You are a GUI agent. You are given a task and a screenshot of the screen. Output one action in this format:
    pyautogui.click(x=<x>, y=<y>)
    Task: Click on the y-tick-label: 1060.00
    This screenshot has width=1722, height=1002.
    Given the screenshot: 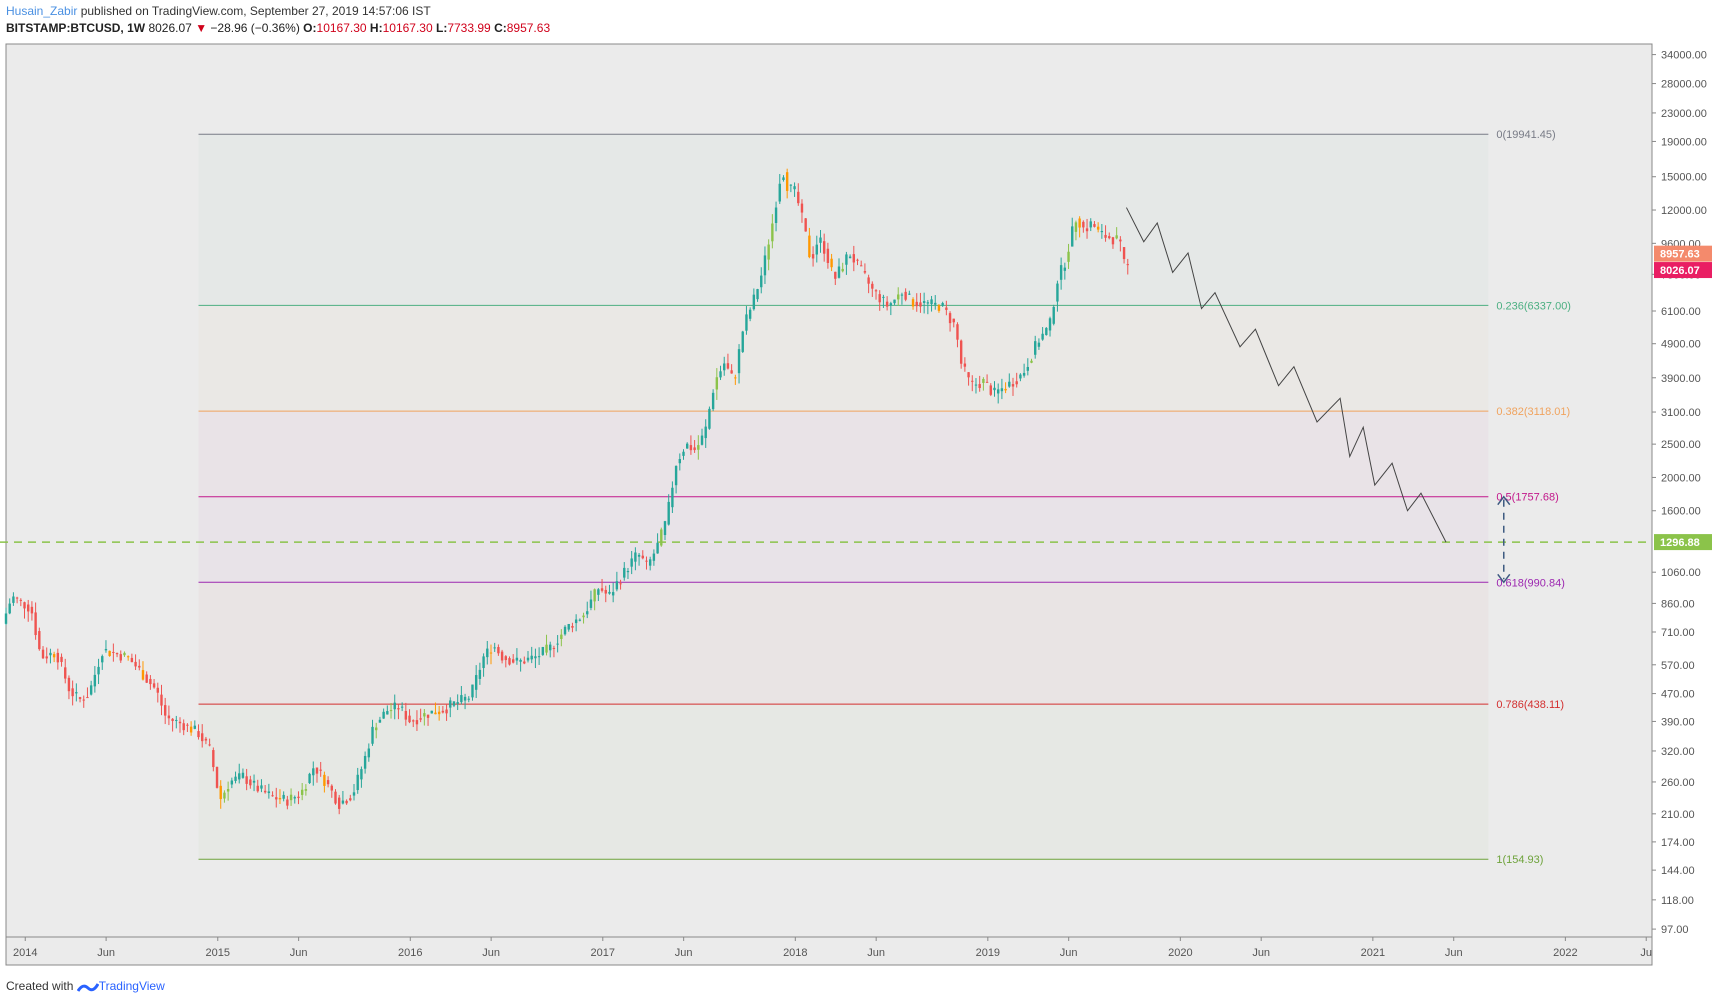 What is the action you would take?
    pyautogui.click(x=1681, y=573)
    